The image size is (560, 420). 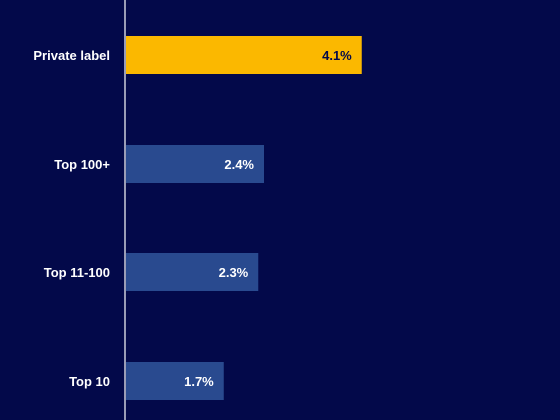 I want to click on category-label-top-100: Top 100+, so click(x=82, y=164).